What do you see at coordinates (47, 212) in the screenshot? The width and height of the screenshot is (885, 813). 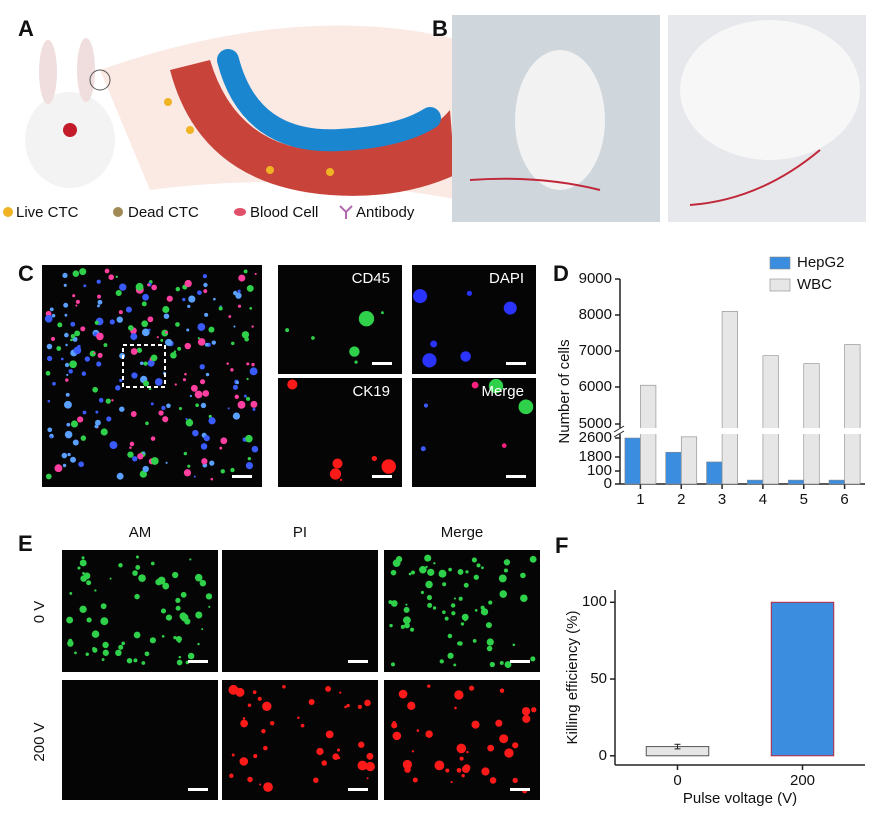 I see `legend-label: Live CTC` at bounding box center [47, 212].